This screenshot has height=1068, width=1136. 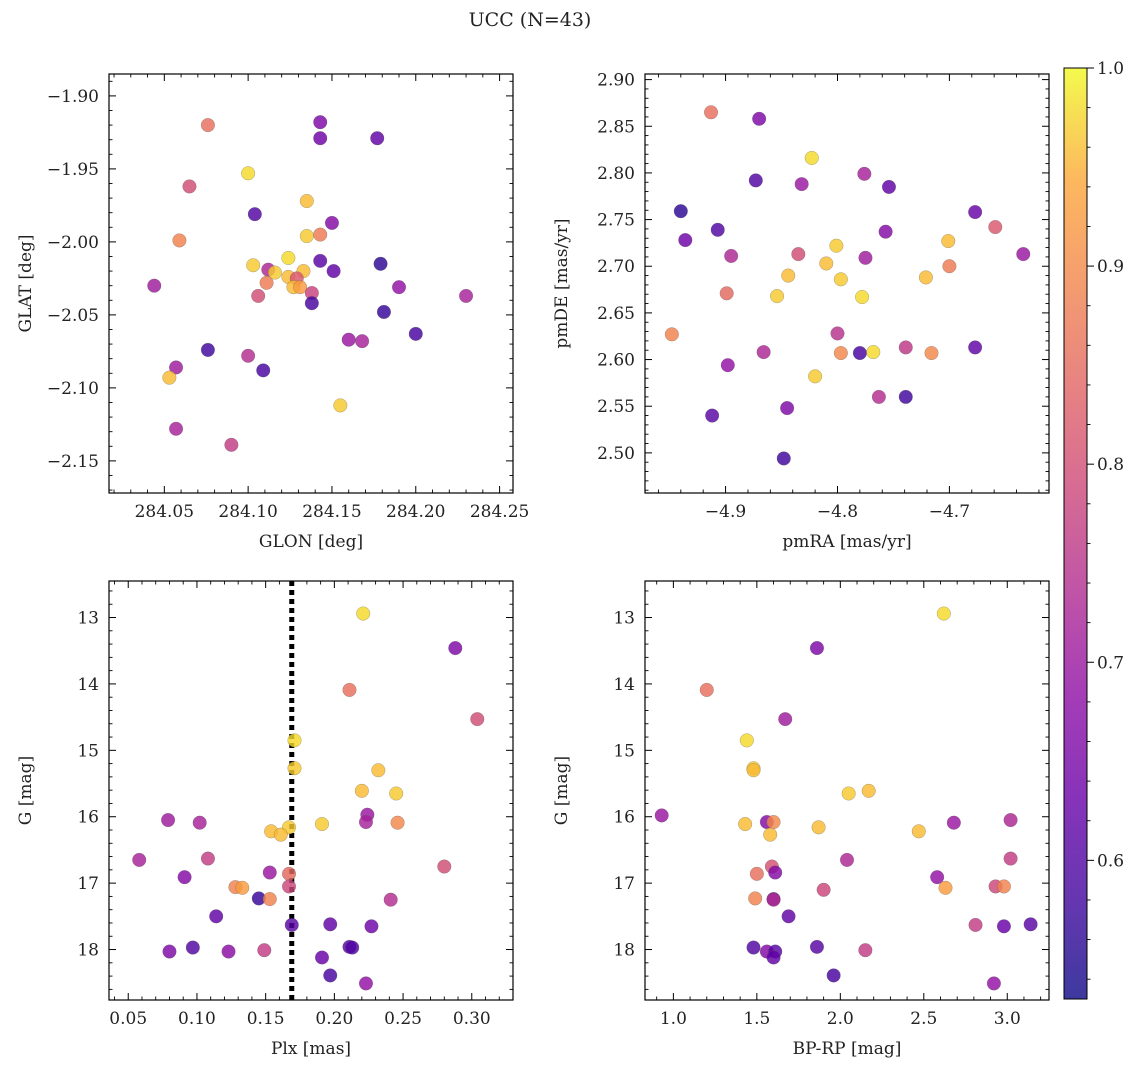 What do you see at coordinates (73, 316) in the screenshot?
I see `y-tick-label: −2.05` at bounding box center [73, 316].